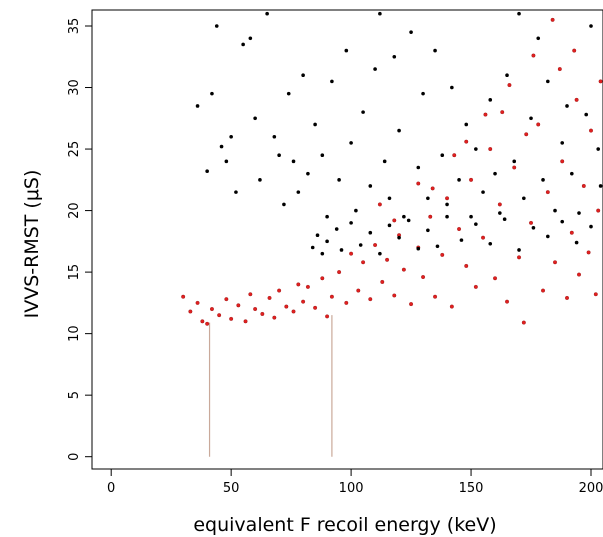 The image size is (603, 537). What do you see at coordinates (74, 87) in the screenshot?
I see `y-tick-label: 30` at bounding box center [74, 87].